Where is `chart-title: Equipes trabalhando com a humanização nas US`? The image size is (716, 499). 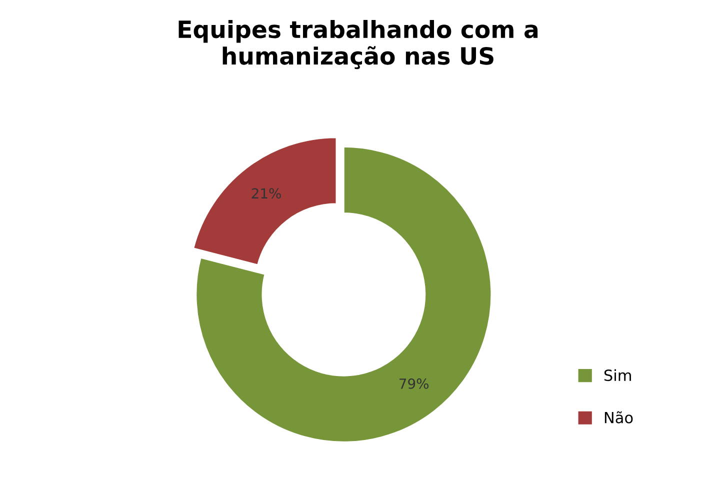
chart-title: Equipes trabalhando com a humanização nas US is located at coordinates (358, 45).